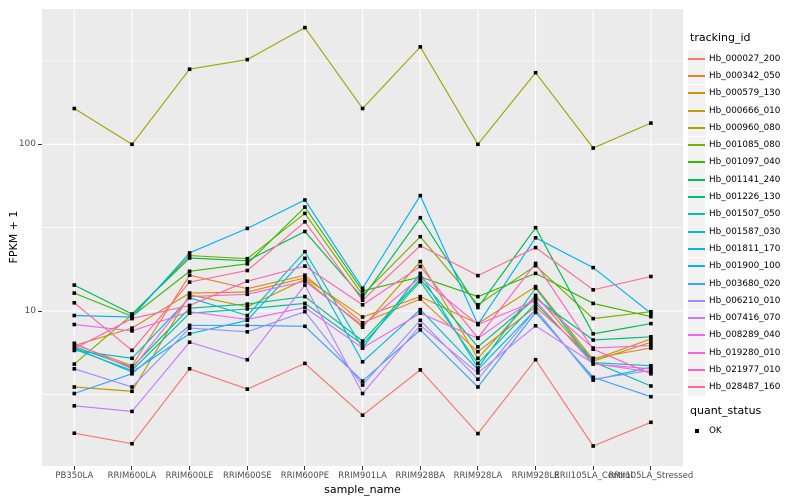 Image resolution: width=800 pixels, height=500 pixels. I want to click on legend-item-label: Hb_000027_200, so click(745, 58).